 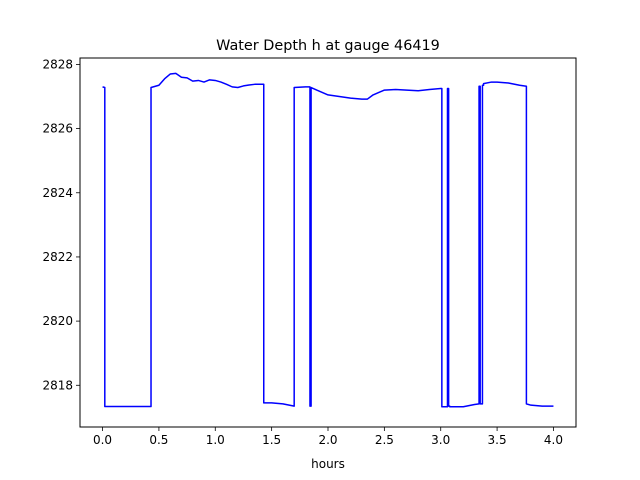 What do you see at coordinates (57, 257) in the screenshot?
I see `y-tick-label: 2822` at bounding box center [57, 257].